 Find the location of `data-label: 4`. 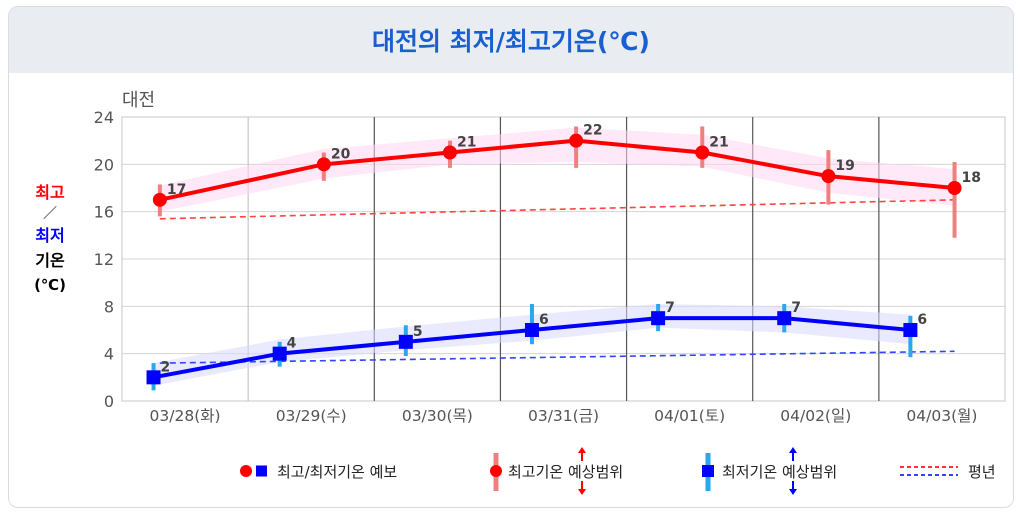

data-label: 4 is located at coordinates (292, 344).